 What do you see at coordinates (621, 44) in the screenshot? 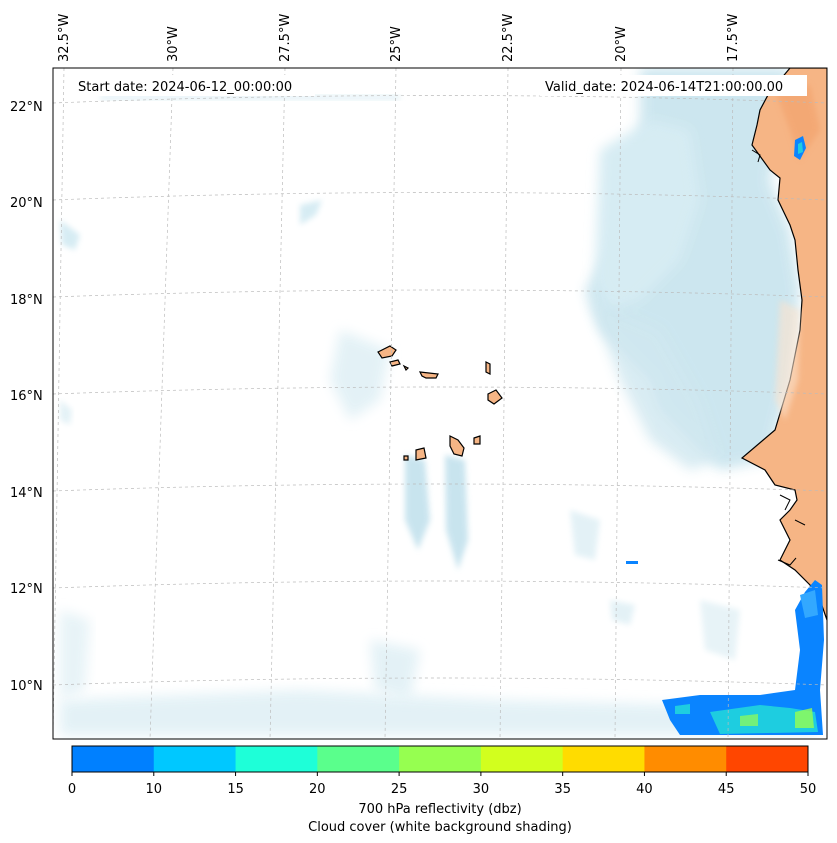
I see `lon-label: 20°W` at bounding box center [621, 44].